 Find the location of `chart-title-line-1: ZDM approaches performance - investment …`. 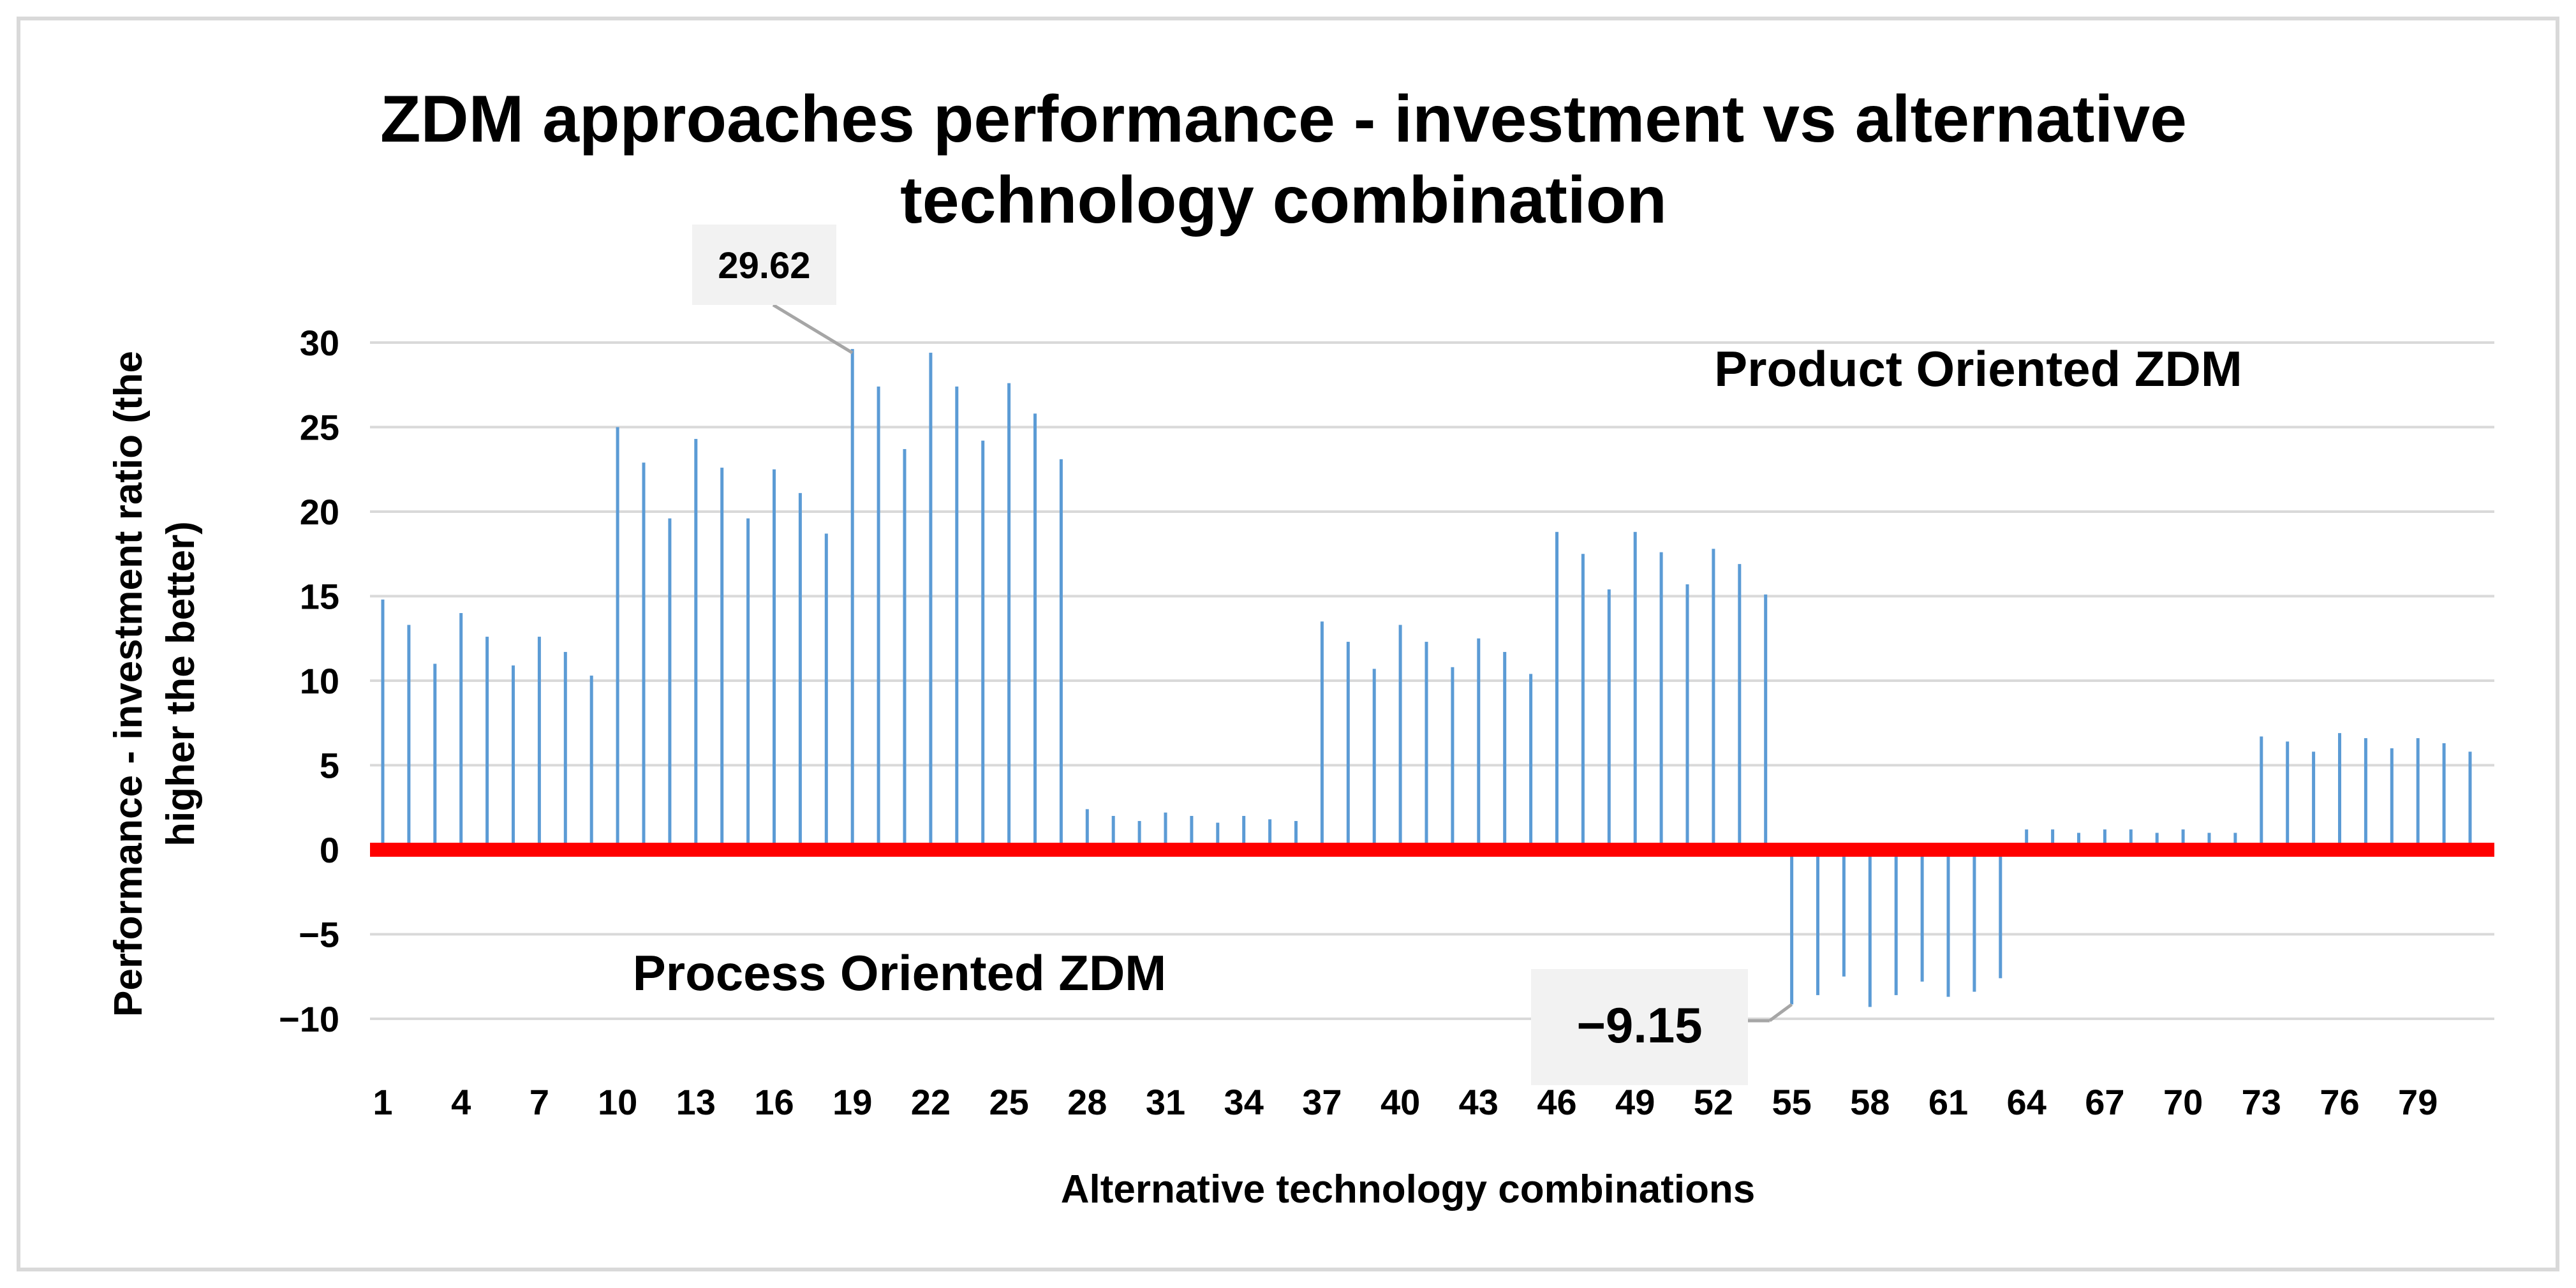

chart-title-line-1: ZDM approaches performance - investment … is located at coordinates (1283, 119).